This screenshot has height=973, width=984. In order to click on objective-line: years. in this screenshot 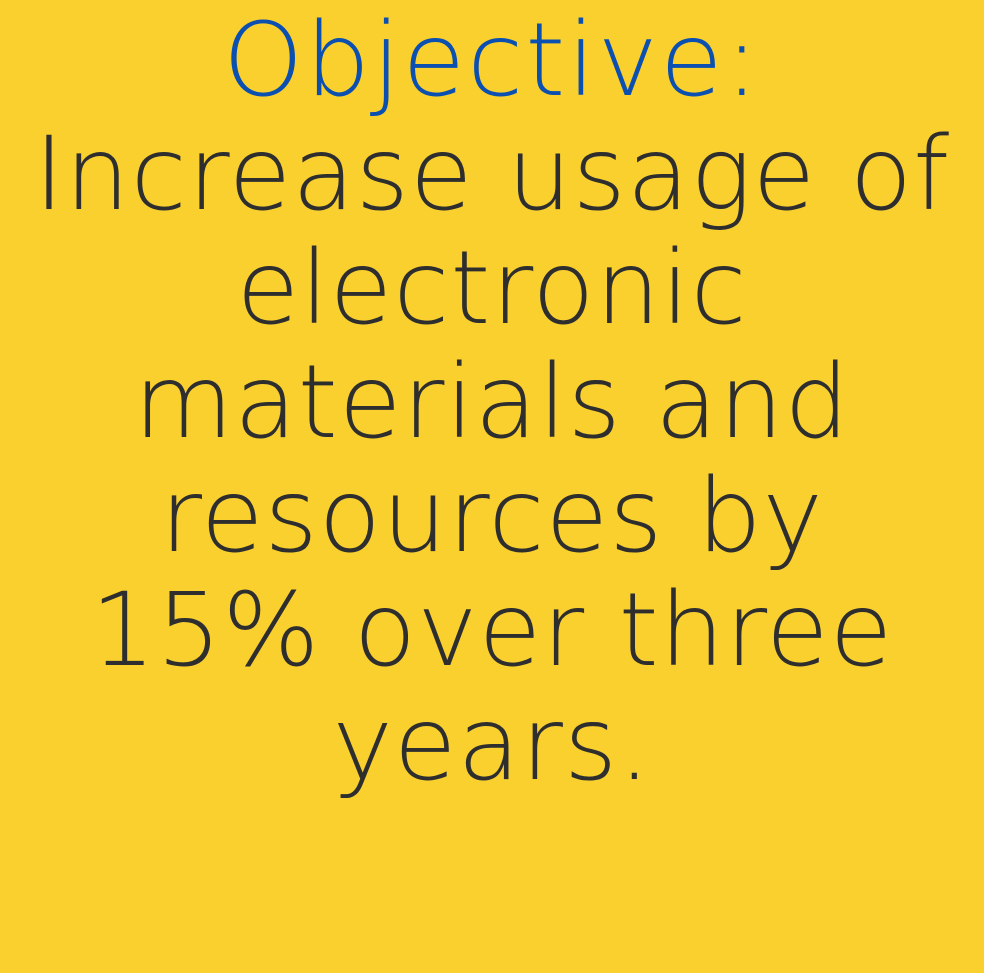, I will do `click(492, 744)`.